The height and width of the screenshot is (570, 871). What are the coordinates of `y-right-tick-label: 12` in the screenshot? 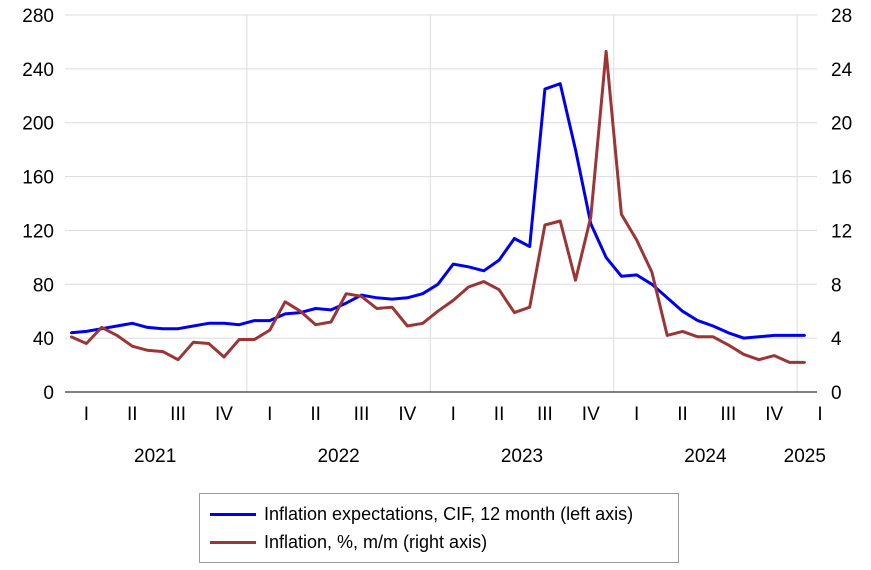 It's located at (841, 231).